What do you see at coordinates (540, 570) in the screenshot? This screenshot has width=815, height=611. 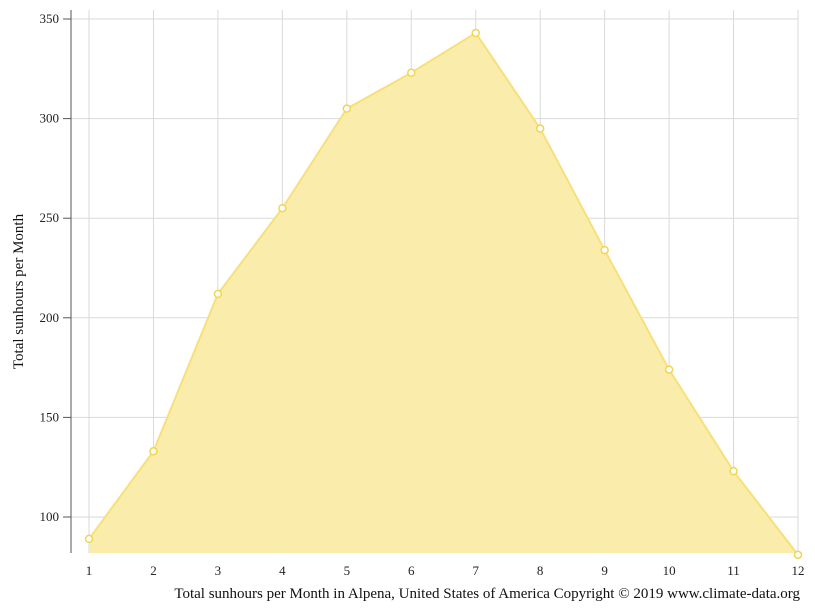 I see `x-tick-label: 8` at bounding box center [540, 570].